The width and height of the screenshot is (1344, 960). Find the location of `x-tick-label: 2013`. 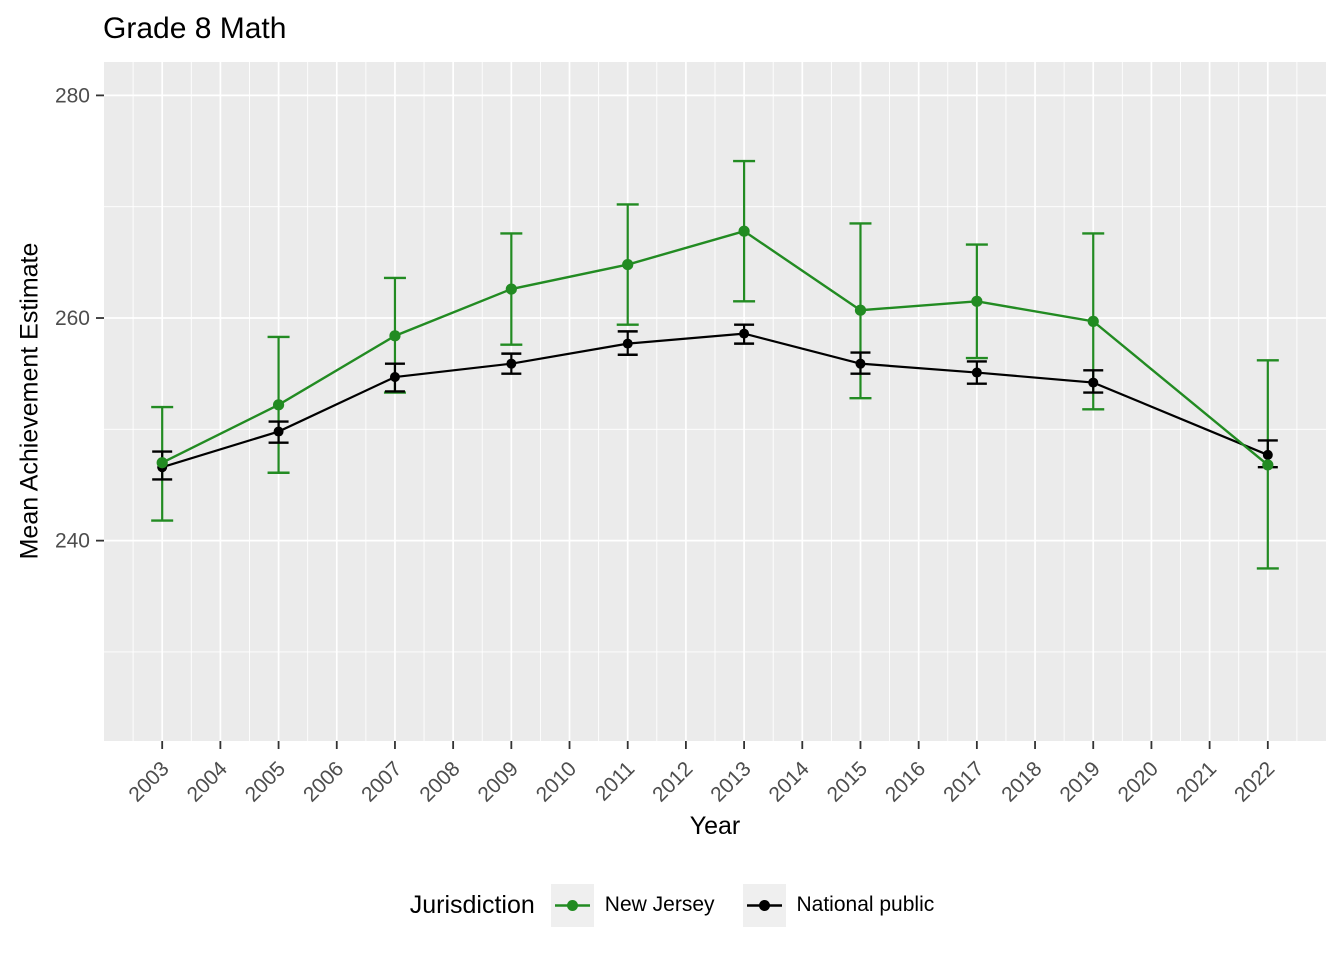

x-tick-label: 2013 is located at coordinates (730, 781).